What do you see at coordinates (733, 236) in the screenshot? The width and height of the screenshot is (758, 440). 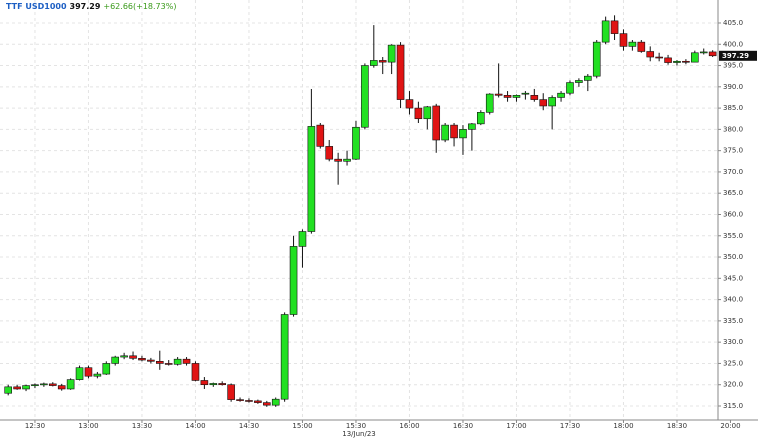 I see `y-tick-label: 355.0` at bounding box center [733, 236].